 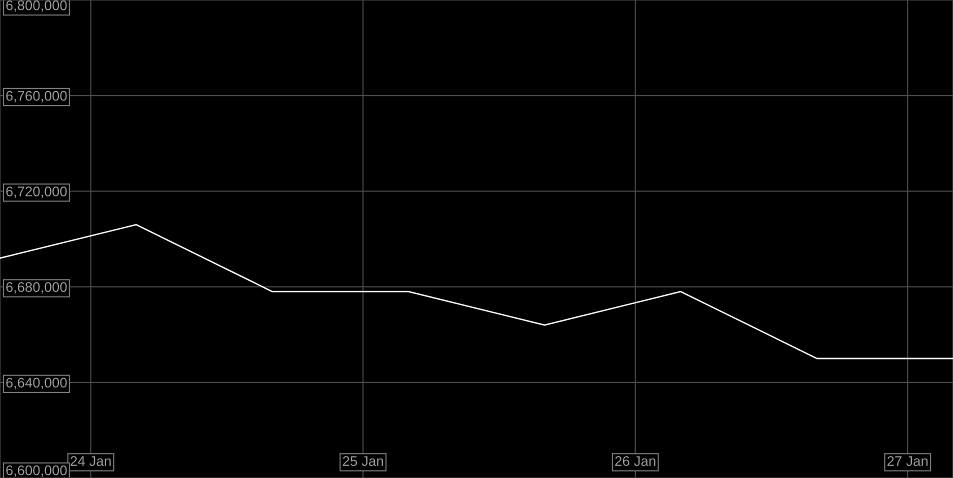 I want to click on x-tick-label: 27 Jan, so click(x=907, y=461).